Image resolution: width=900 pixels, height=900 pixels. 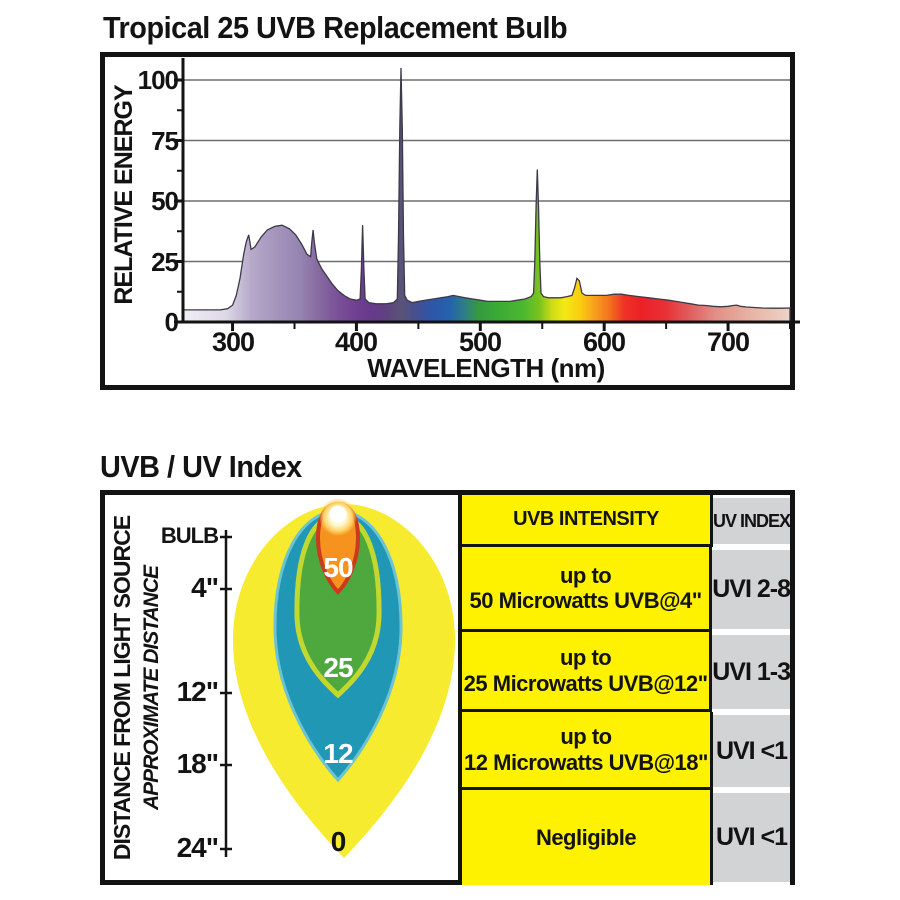 What do you see at coordinates (335, 27) in the screenshot?
I see `spectrum-title: Tropical 25 UVB Replacement Bulb` at bounding box center [335, 27].